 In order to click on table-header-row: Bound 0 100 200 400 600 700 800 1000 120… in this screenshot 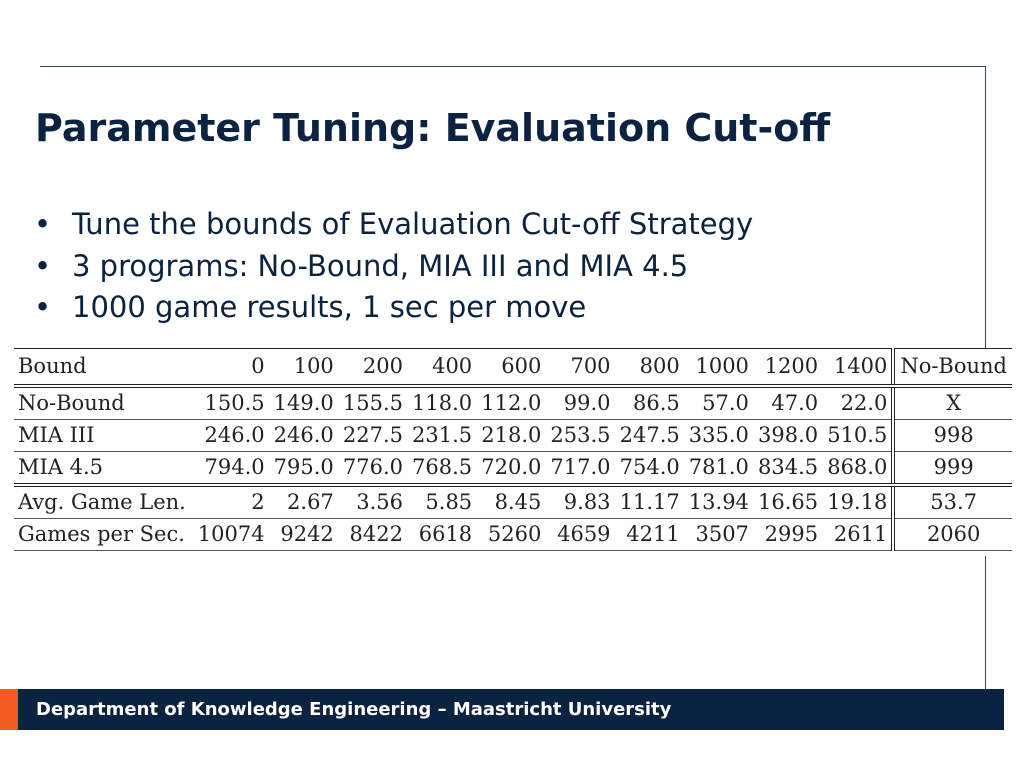, I will do `click(513, 368)`.